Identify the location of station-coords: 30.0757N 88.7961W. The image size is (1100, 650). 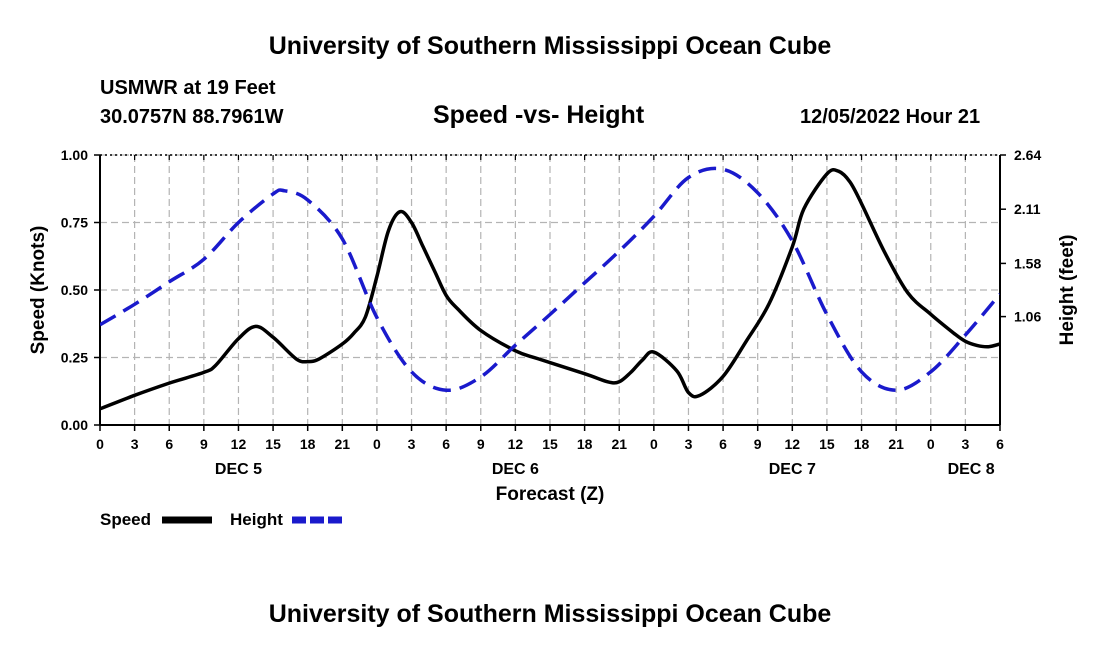
(192, 117).